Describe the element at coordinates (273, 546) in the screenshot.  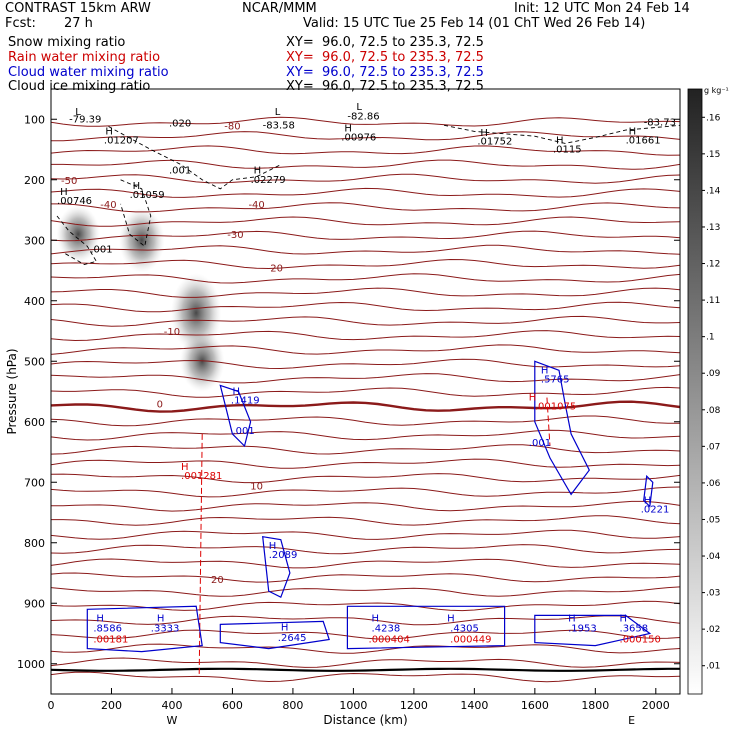
I see `cloud-water-label-8: H` at that location.